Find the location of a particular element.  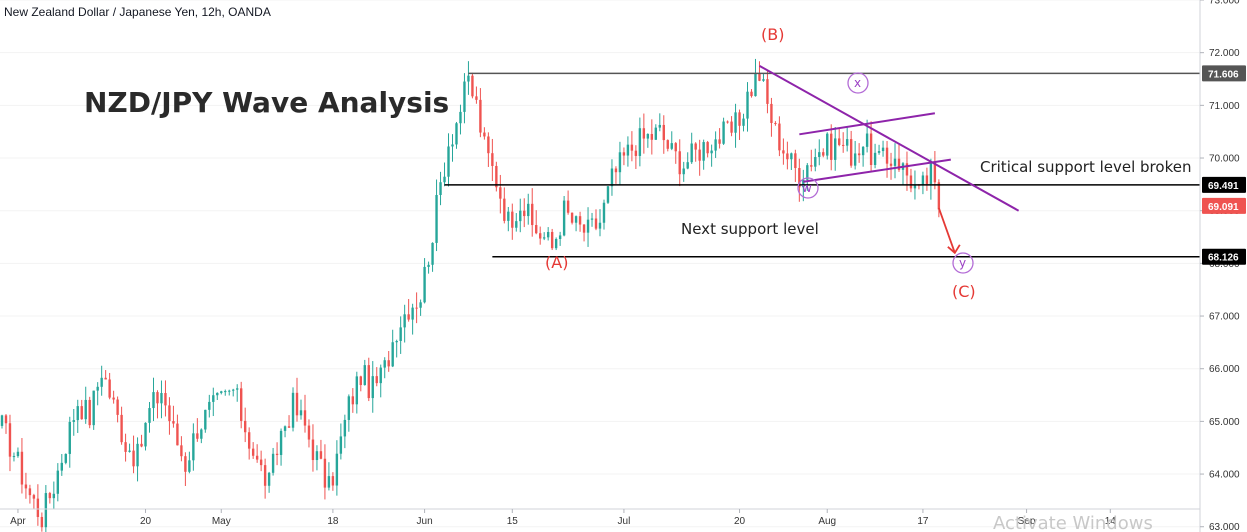

wave-c-label: (C) is located at coordinates (964, 291).